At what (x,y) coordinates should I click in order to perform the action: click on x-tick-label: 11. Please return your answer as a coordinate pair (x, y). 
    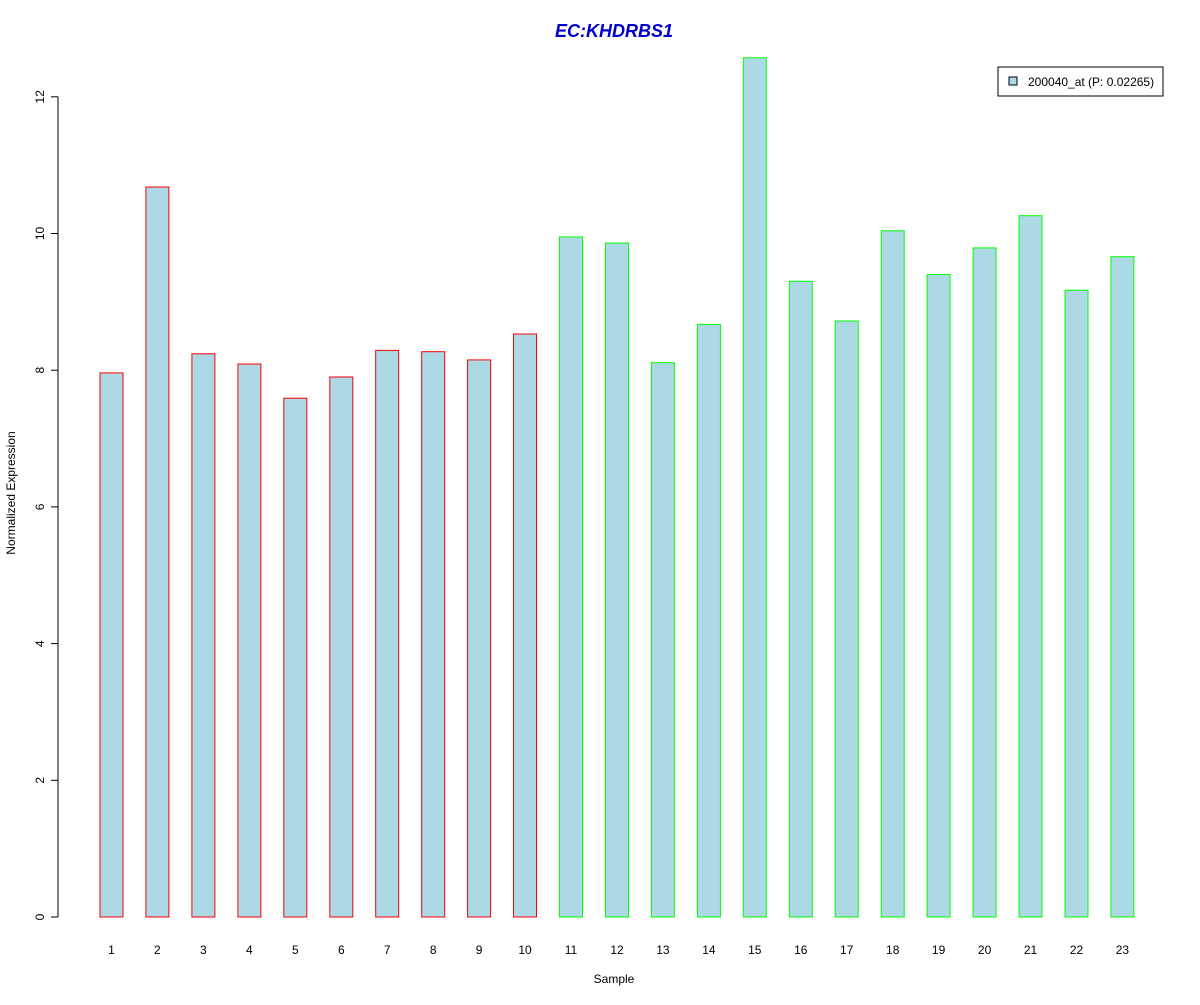
    Looking at the image, I should click on (571, 950).